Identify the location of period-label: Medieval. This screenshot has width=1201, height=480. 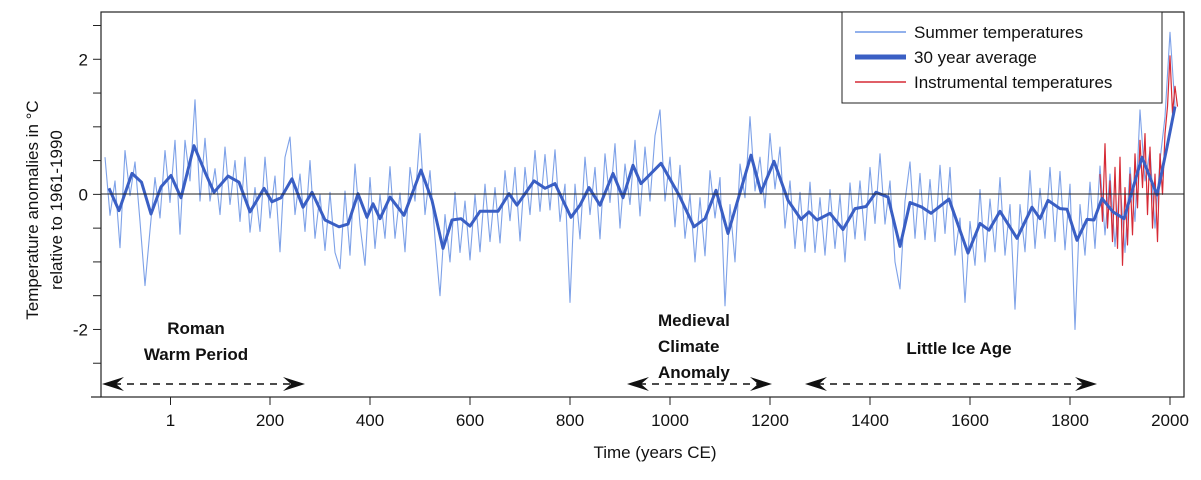
(694, 320).